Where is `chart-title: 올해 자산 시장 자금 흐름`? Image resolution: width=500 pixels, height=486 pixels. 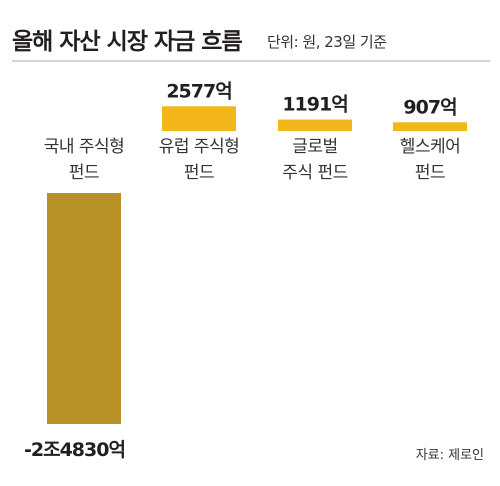 chart-title: 올해 자산 시장 자금 흐름 is located at coordinates (127, 42).